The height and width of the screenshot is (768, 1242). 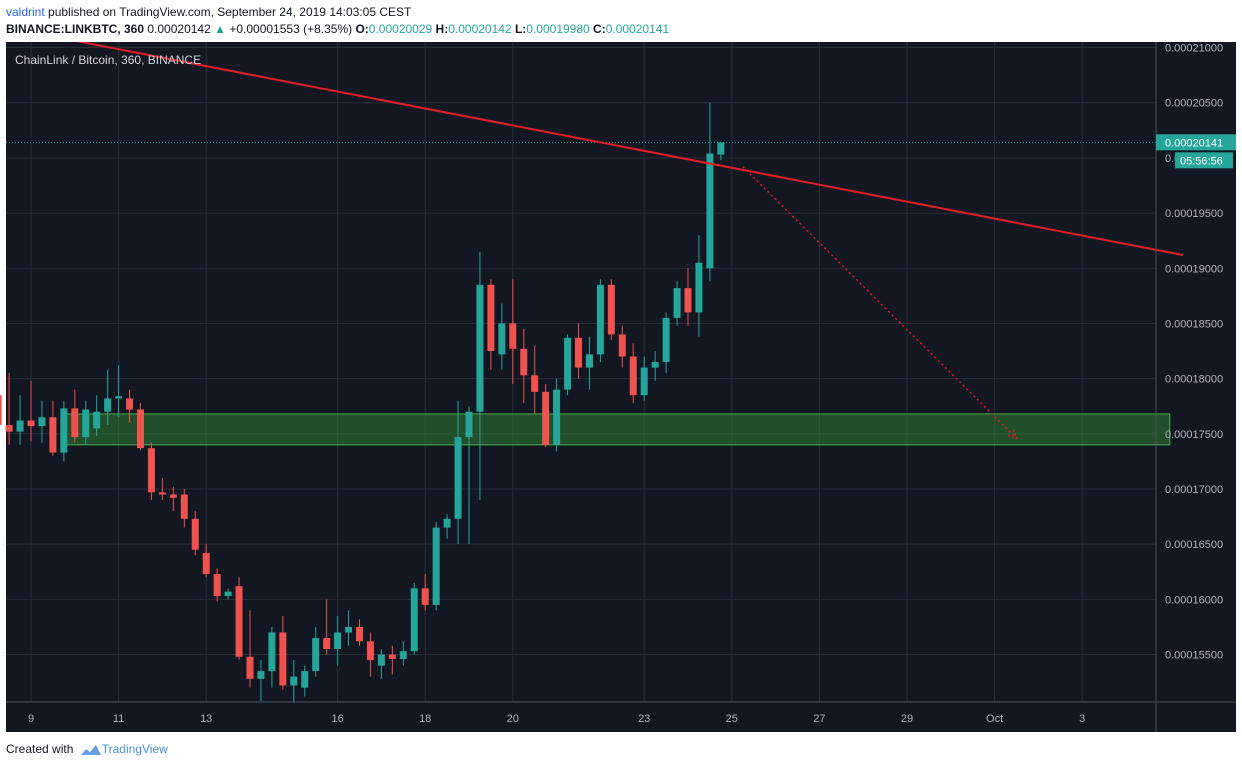 I want to click on author-link: valdrint, so click(x=25, y=12).